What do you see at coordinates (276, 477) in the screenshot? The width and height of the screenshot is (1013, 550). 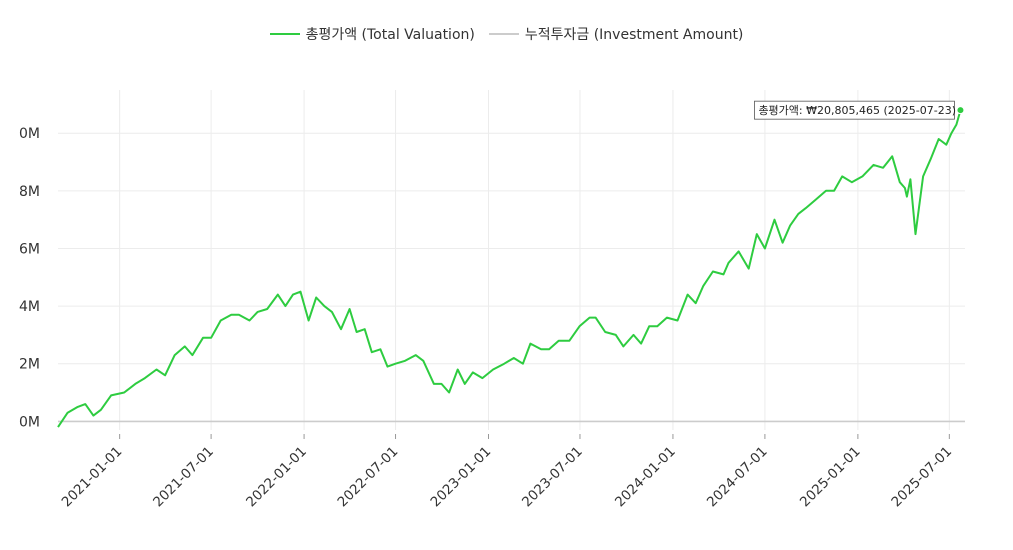 I see `x-tick-label: 2022-01-01` at bounding box center [276, 477].